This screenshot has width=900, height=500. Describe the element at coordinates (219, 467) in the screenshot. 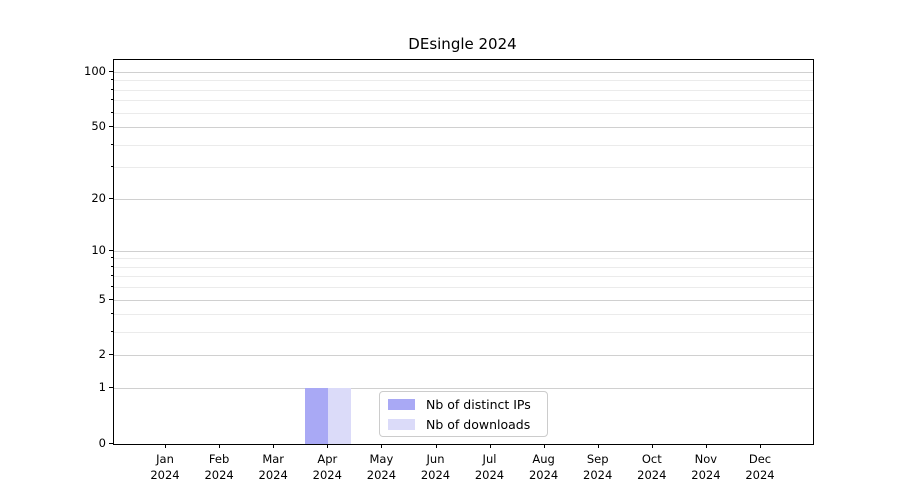

I see `x-tick-label-feb: Feb 2024` at that location.